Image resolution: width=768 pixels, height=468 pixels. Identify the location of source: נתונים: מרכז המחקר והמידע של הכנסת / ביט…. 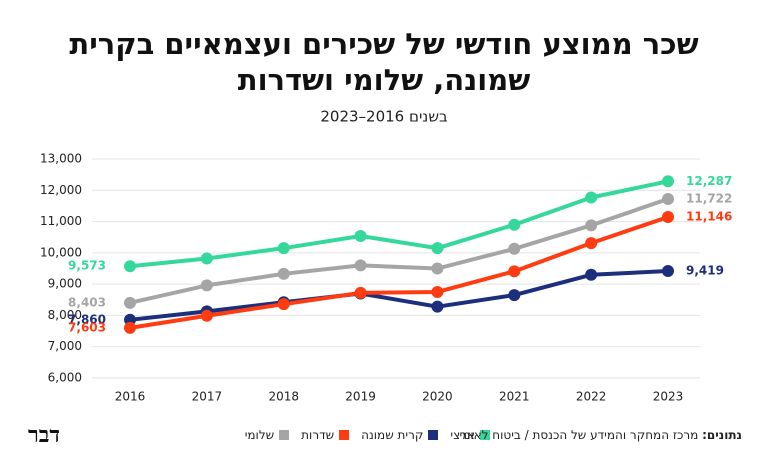
(601, 435).